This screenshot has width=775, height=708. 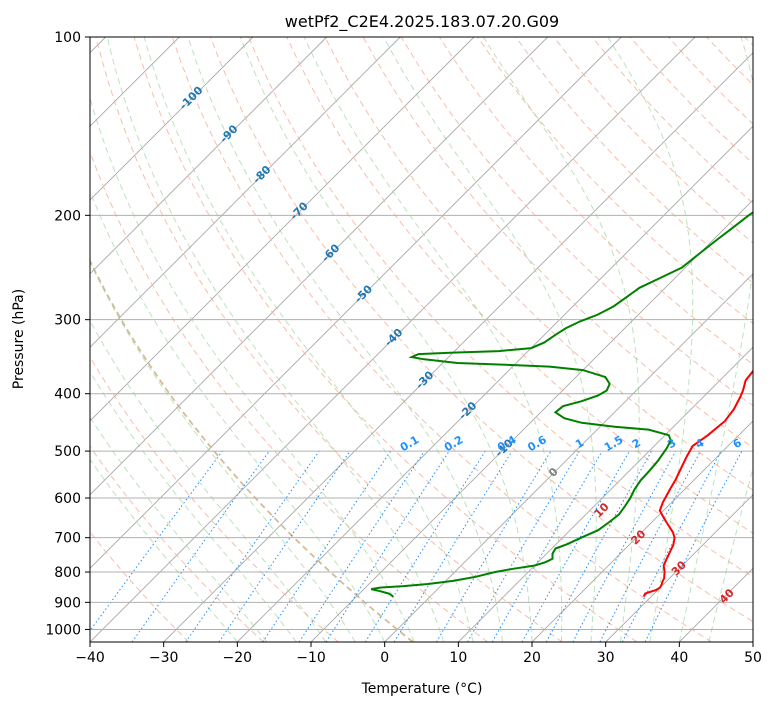 I want to click on y-tick-label: 700, so click(x=67, y=539).